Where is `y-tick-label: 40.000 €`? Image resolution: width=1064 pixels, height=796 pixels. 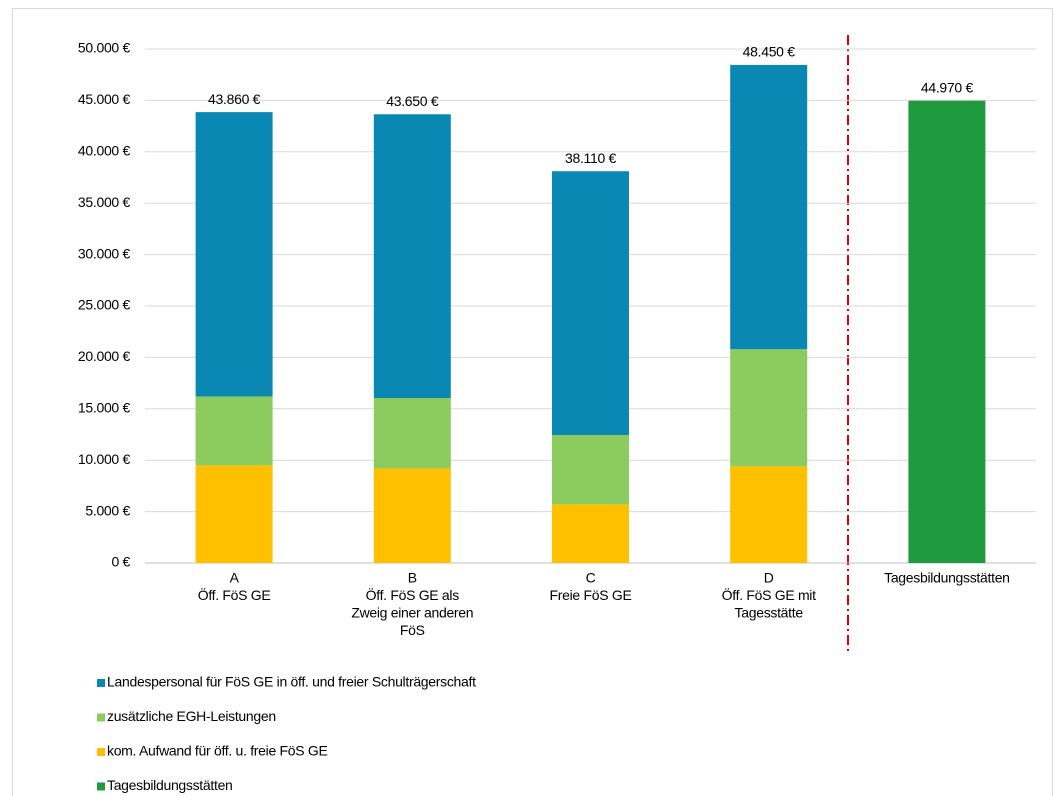 y-tick-label: 40.000 € is located at coordinates (104, 151).